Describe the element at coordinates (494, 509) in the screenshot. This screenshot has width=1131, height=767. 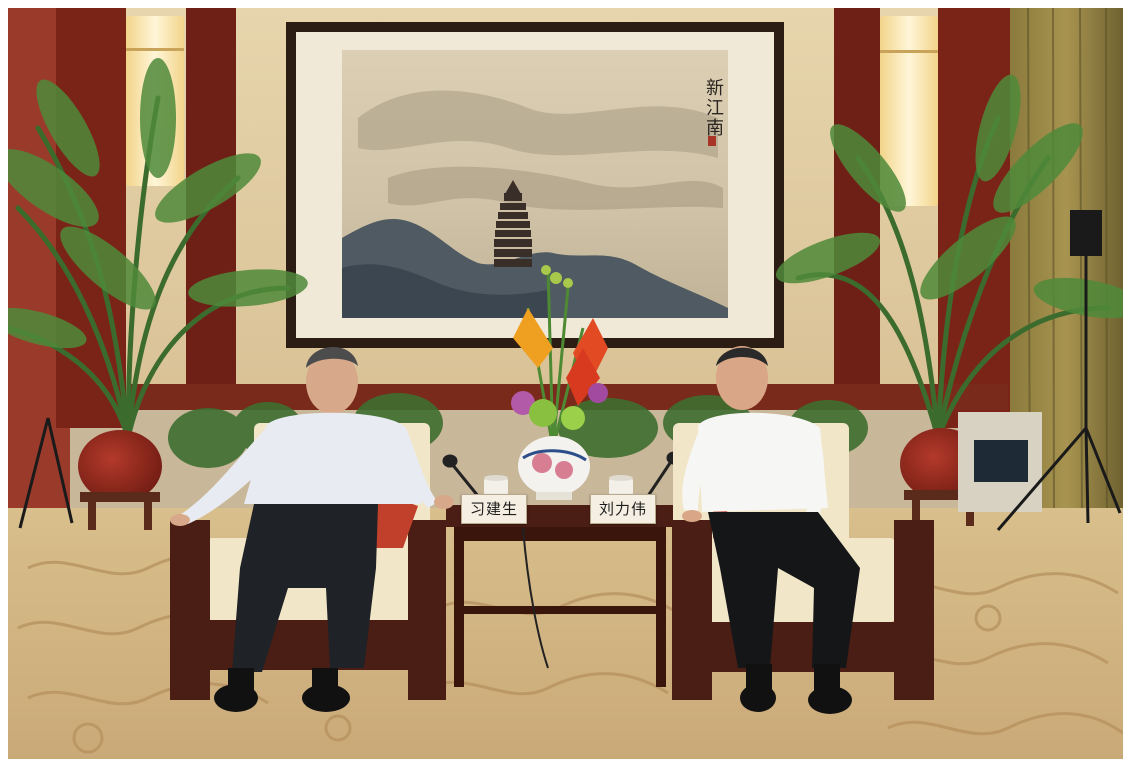
I see `name-placard-left: 习建生` at that location.